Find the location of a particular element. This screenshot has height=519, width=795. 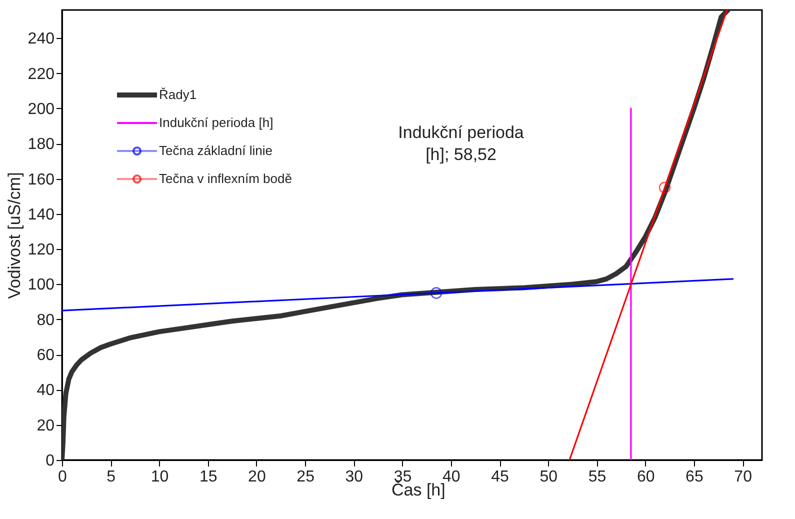

x-tick-label: 15 is located at coordinates (208, 477).